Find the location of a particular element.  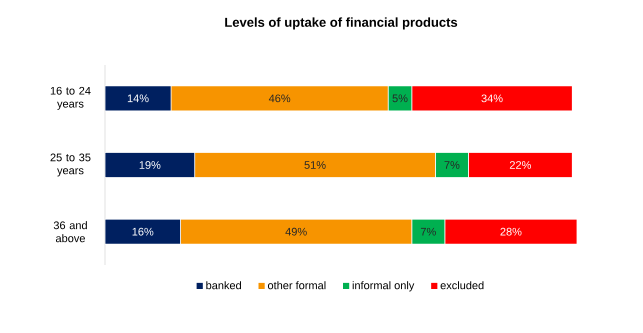

data-label: 22% is located at coordinates (520, 165).